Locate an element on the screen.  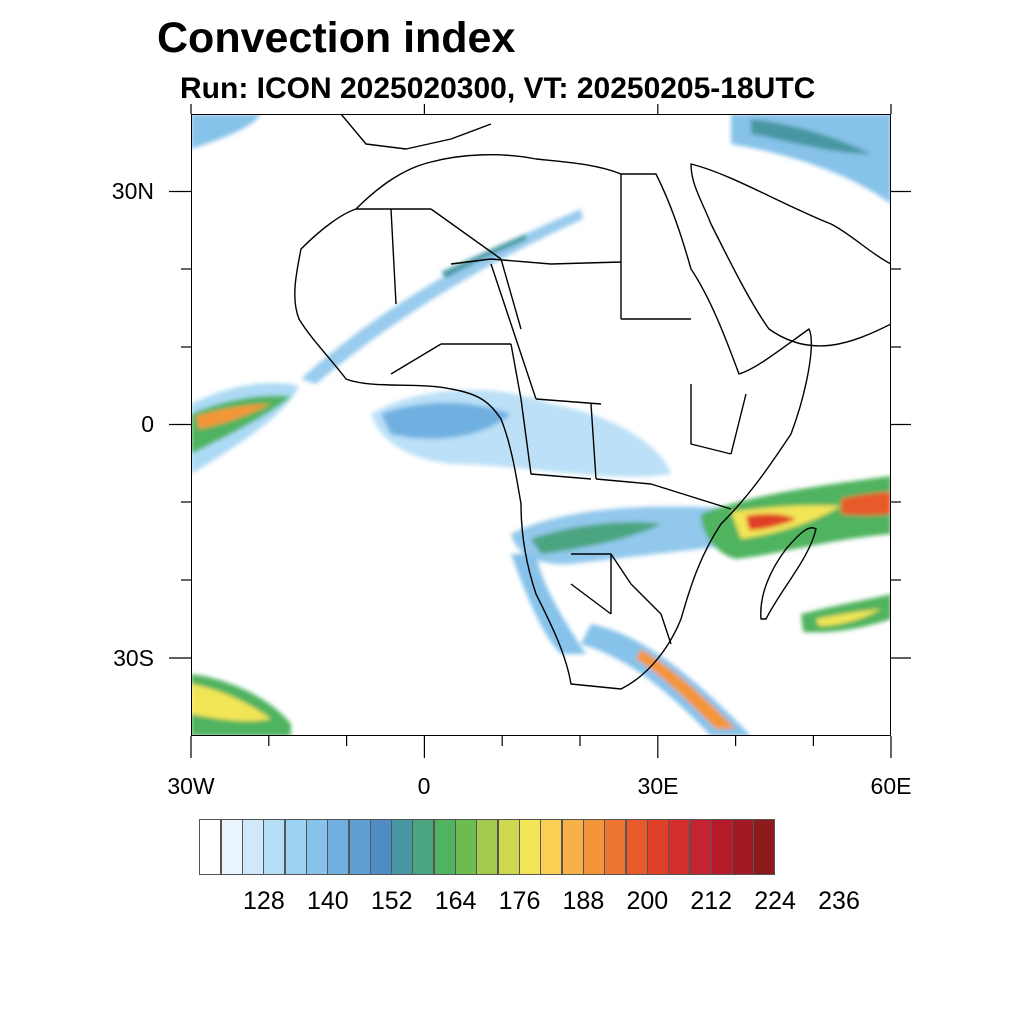
lon-label-0: 0 is located at coordinates (424, 786).